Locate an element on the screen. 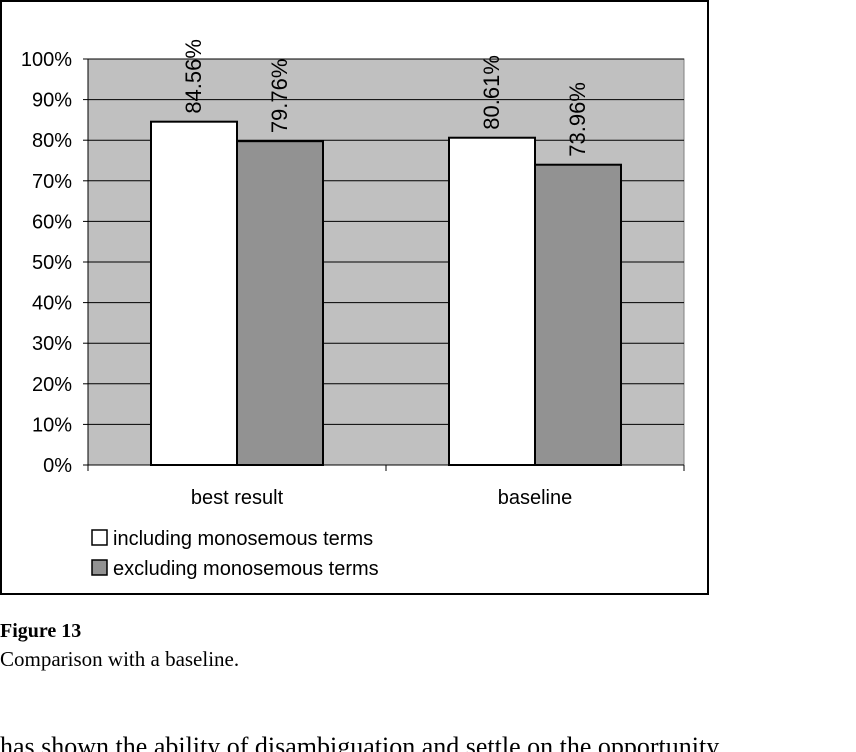  data-label: 84.56% is located at coordinates (193, 76).